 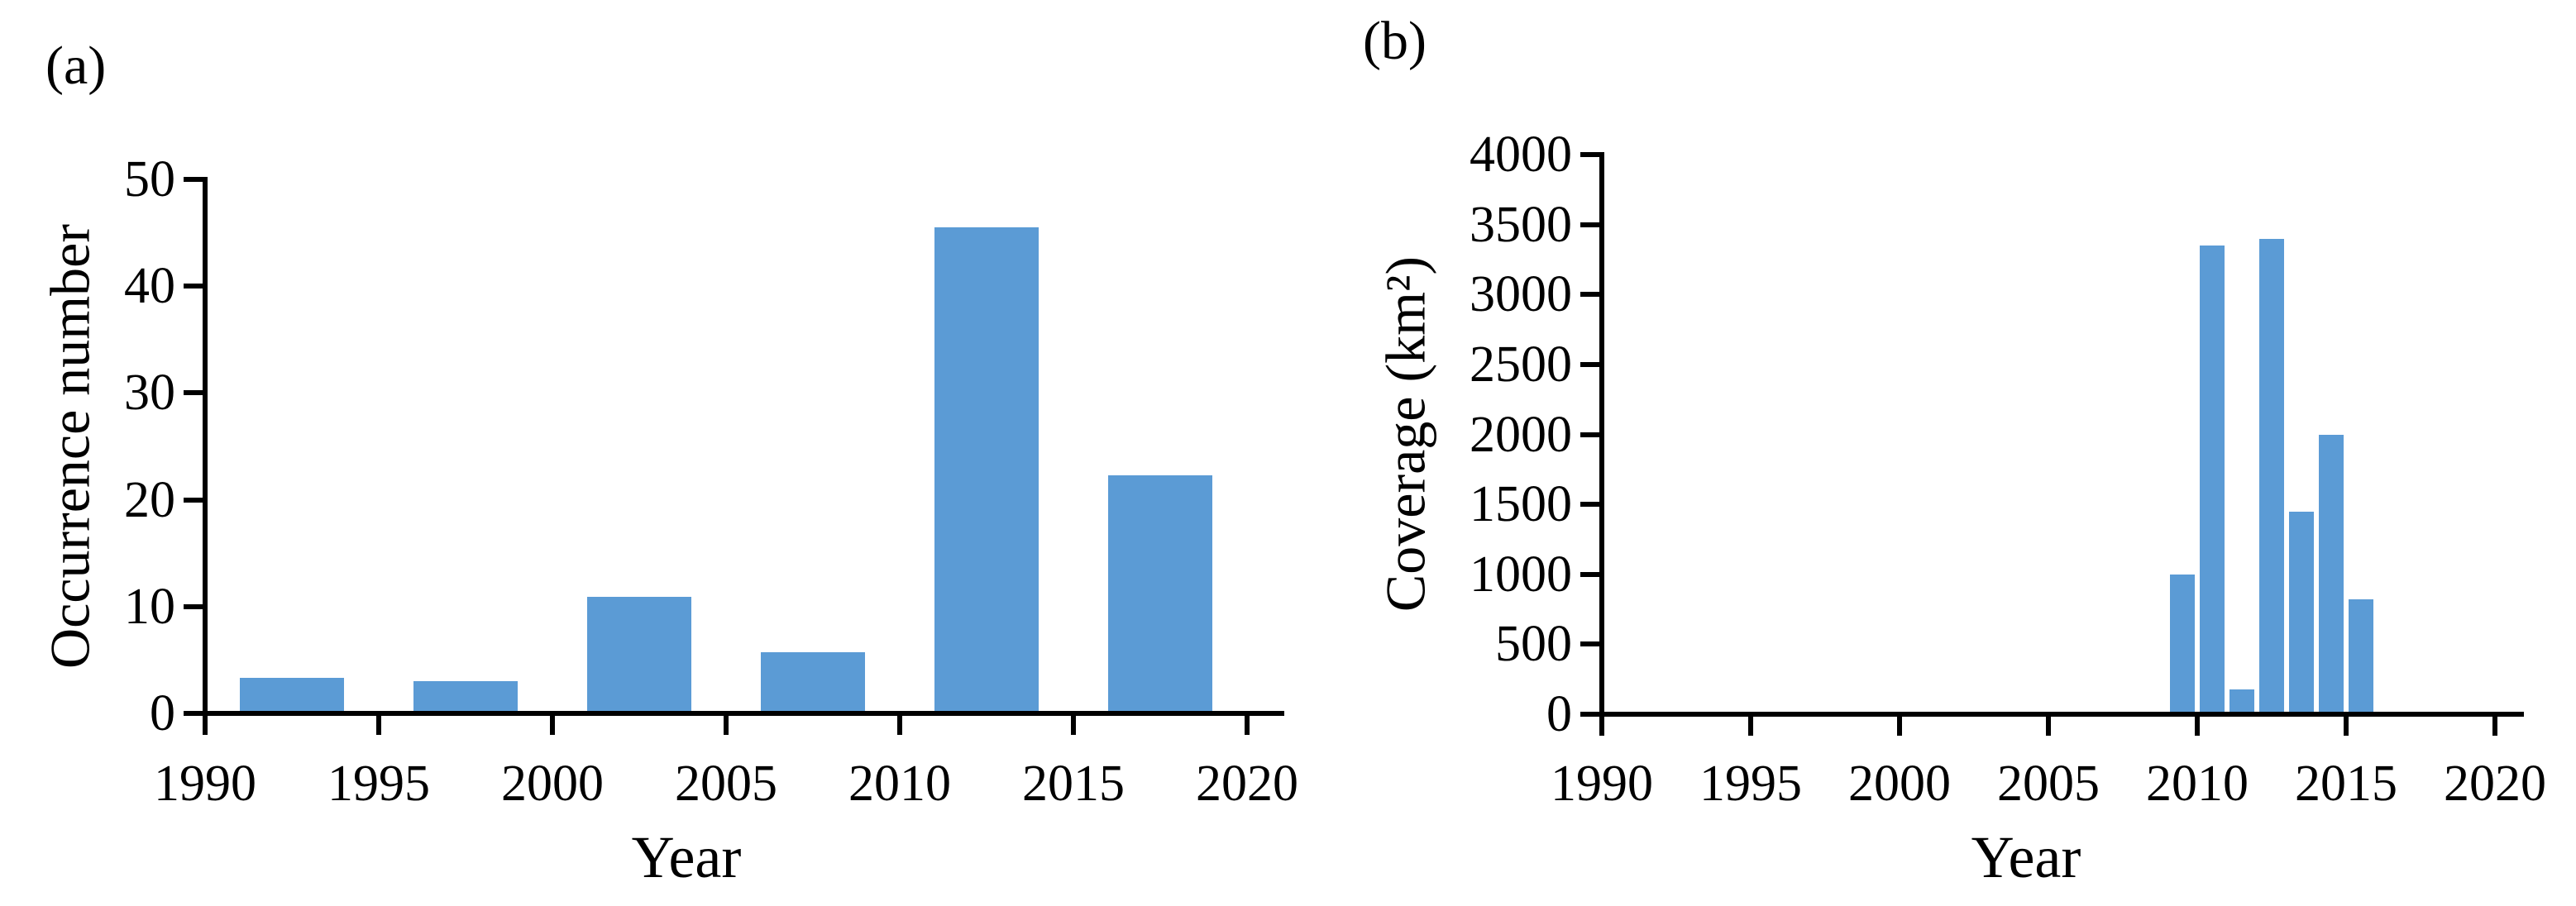 What do you see at coordinates (1533, 644) in the screenshot?
I see `y-tick-label-500: 500` at bounding box center [1533, 644].